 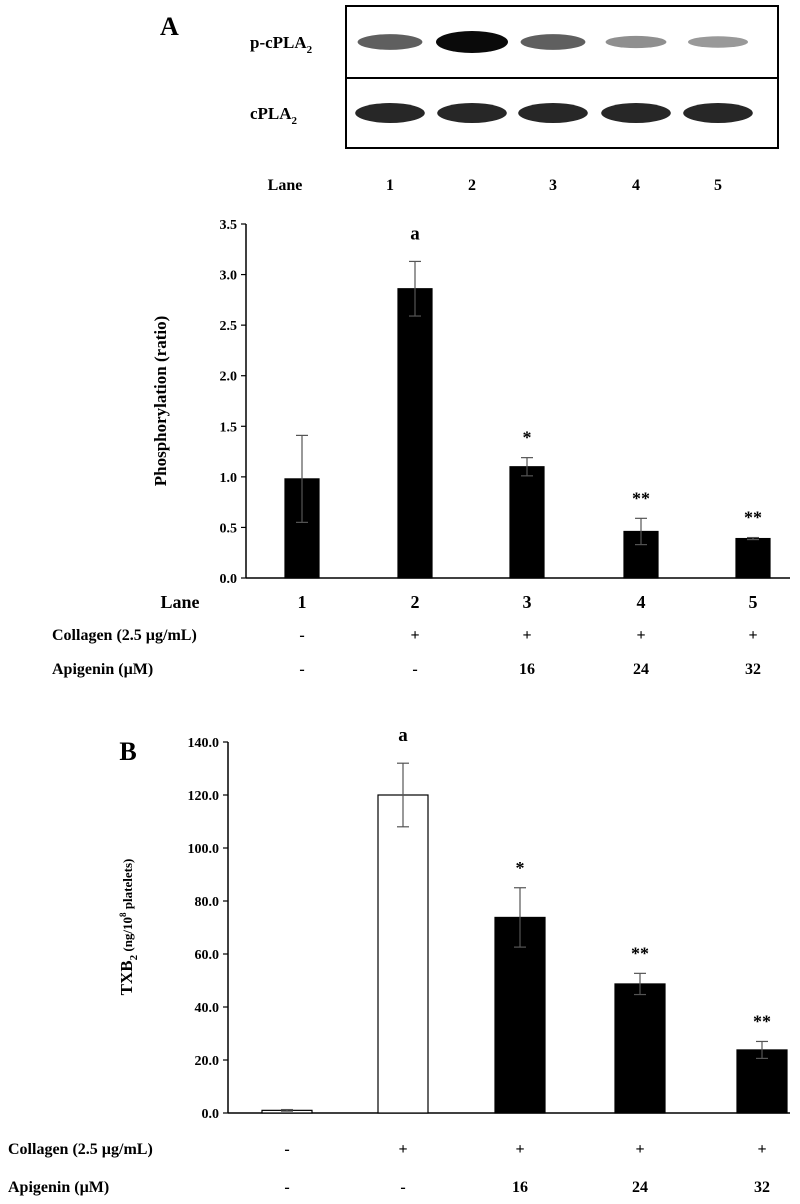 What do you see at coordinates (527, 602) in the screenshot?
I see `lane-number: 3` at bounding box center [527, 602].